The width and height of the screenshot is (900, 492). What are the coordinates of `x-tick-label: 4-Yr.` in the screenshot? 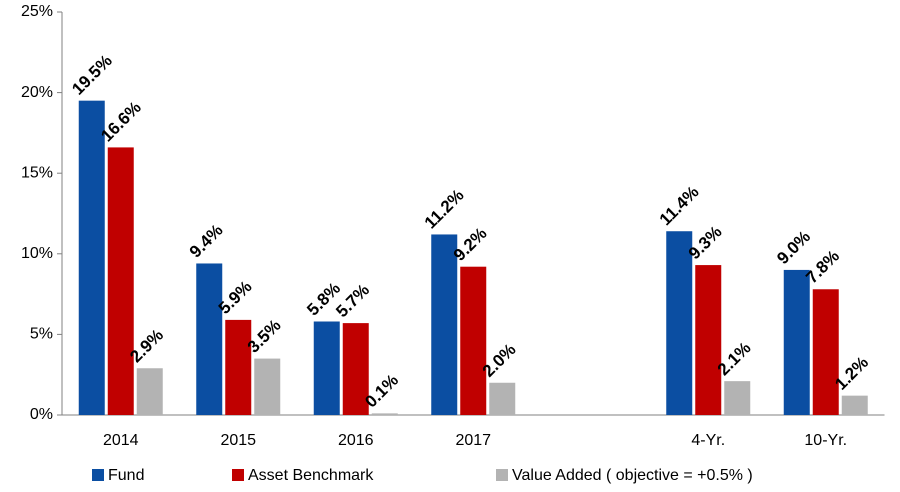 It's located at (708, 440).